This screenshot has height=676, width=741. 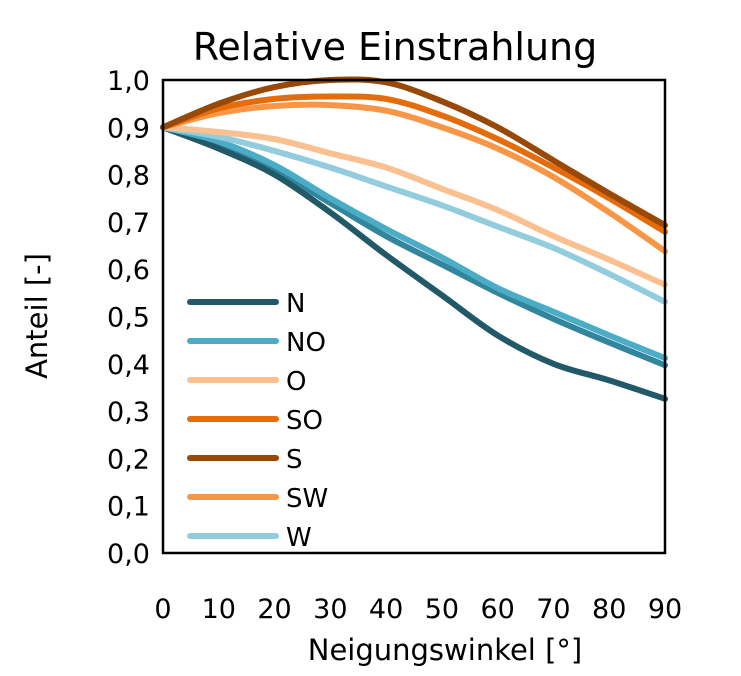 I want to click on chart-title: Relative Einstrahlung, so click(x=395, y=47).